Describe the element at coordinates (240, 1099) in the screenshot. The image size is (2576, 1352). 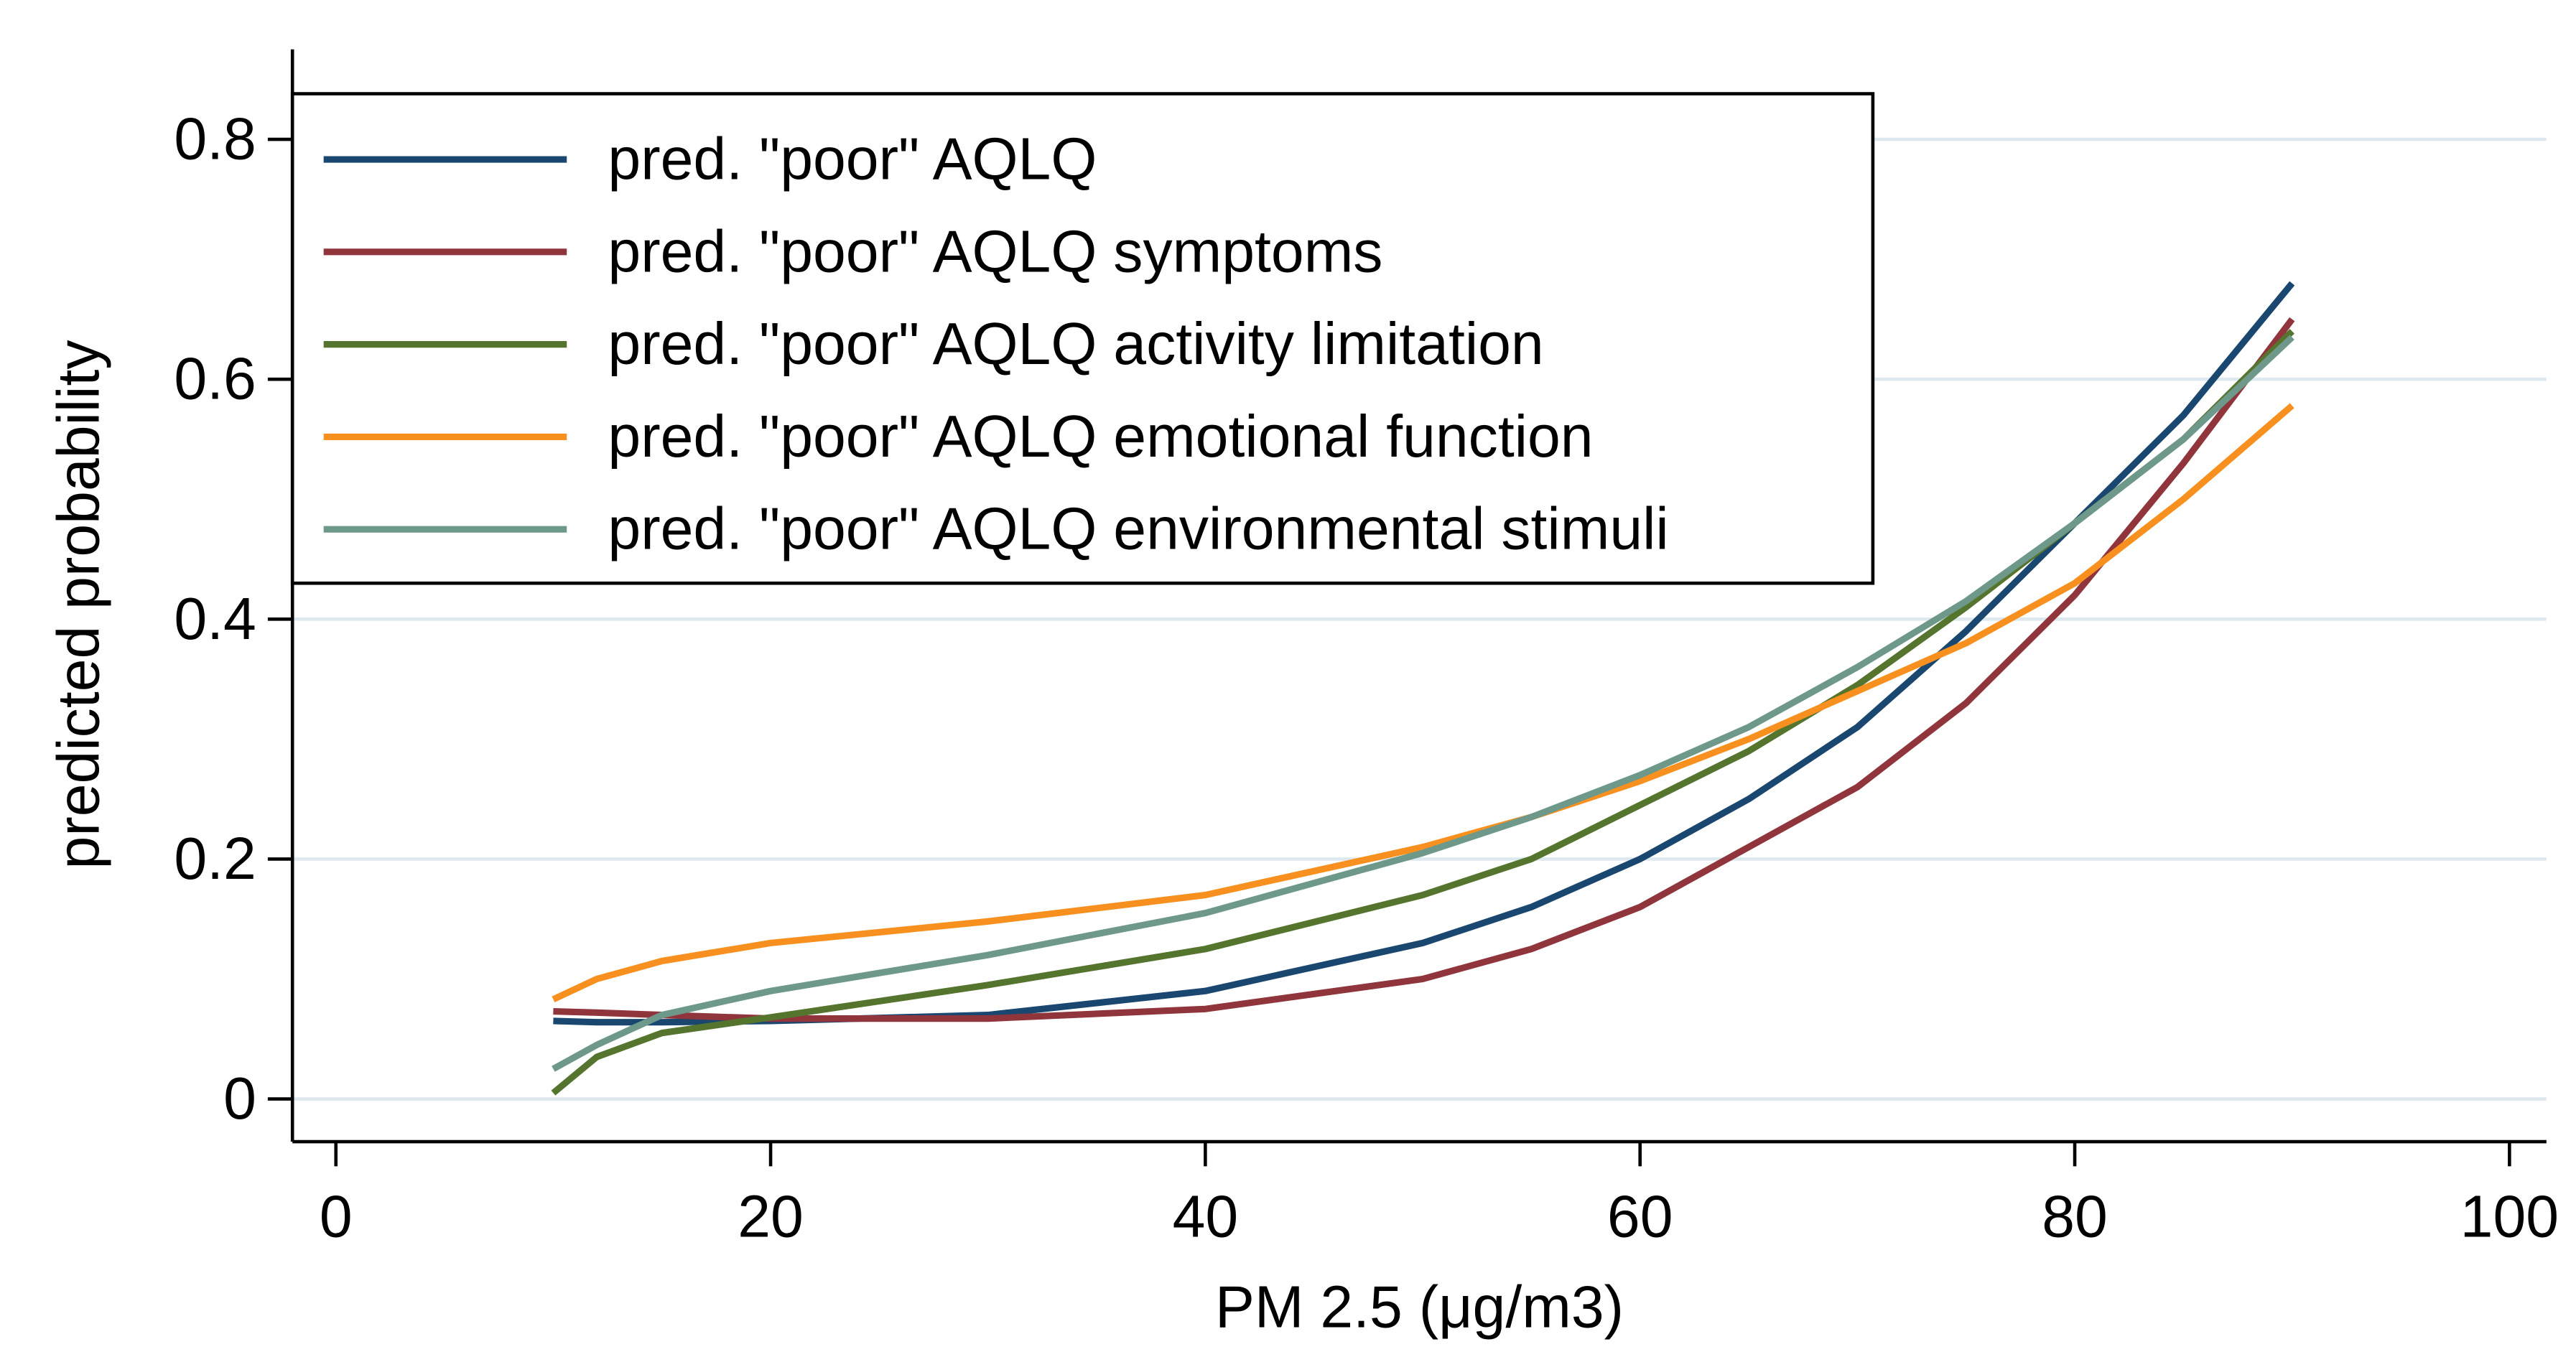
I see `y-tick-label: 0` at that location.